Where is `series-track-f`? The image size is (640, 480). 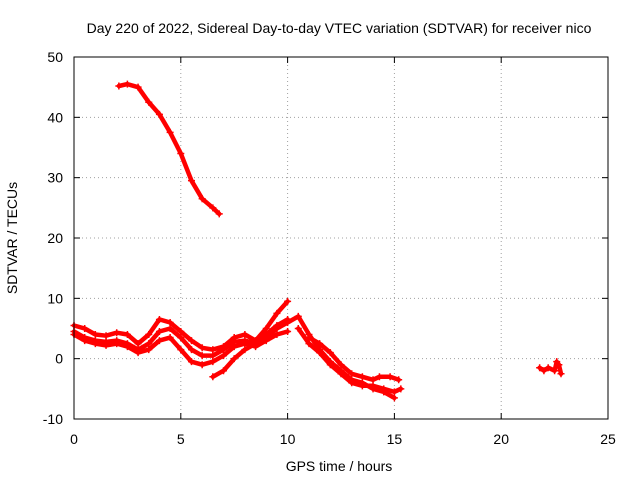
series-track-f is located at coordinates (354, 359).